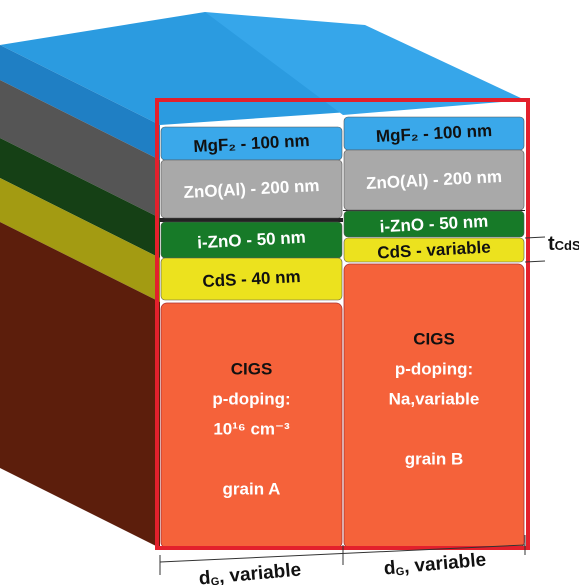 This screenshot has width=579, height=585. What do you see at coordinates (80, 102) in the screenshot?
I see `side-mgf2` at bounding box center [80, 102].